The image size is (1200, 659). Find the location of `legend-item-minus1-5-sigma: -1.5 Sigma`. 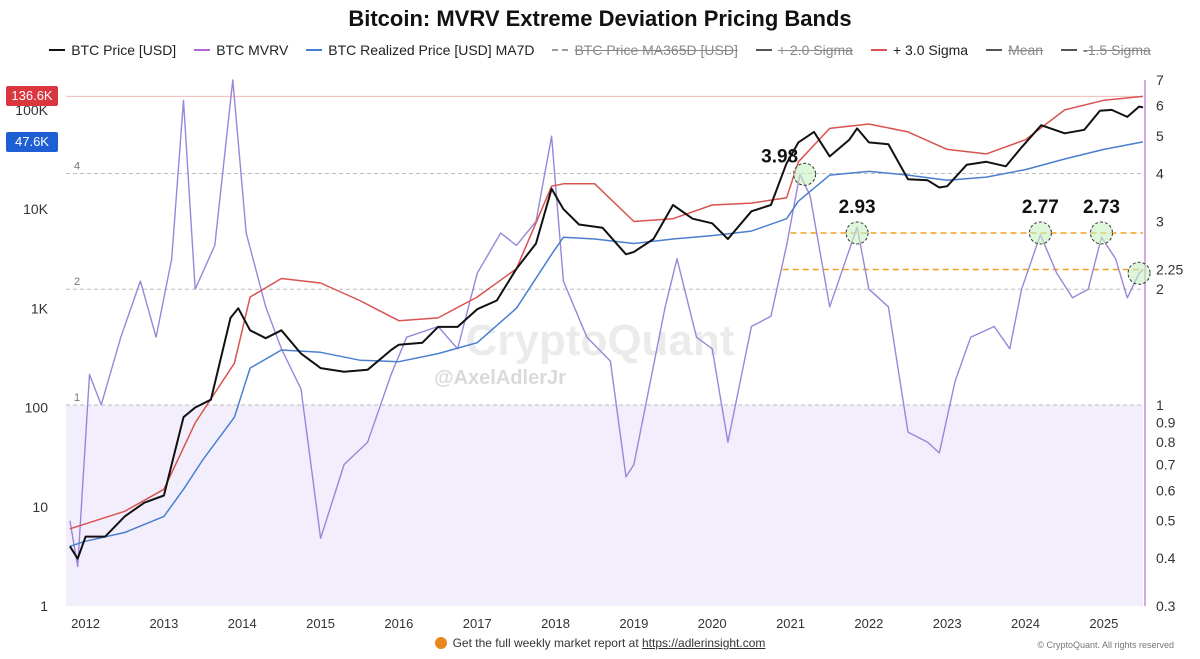

legend-item-minus1-5-sigma: -1.5 Sigma is located at coordinates (1106, 50).